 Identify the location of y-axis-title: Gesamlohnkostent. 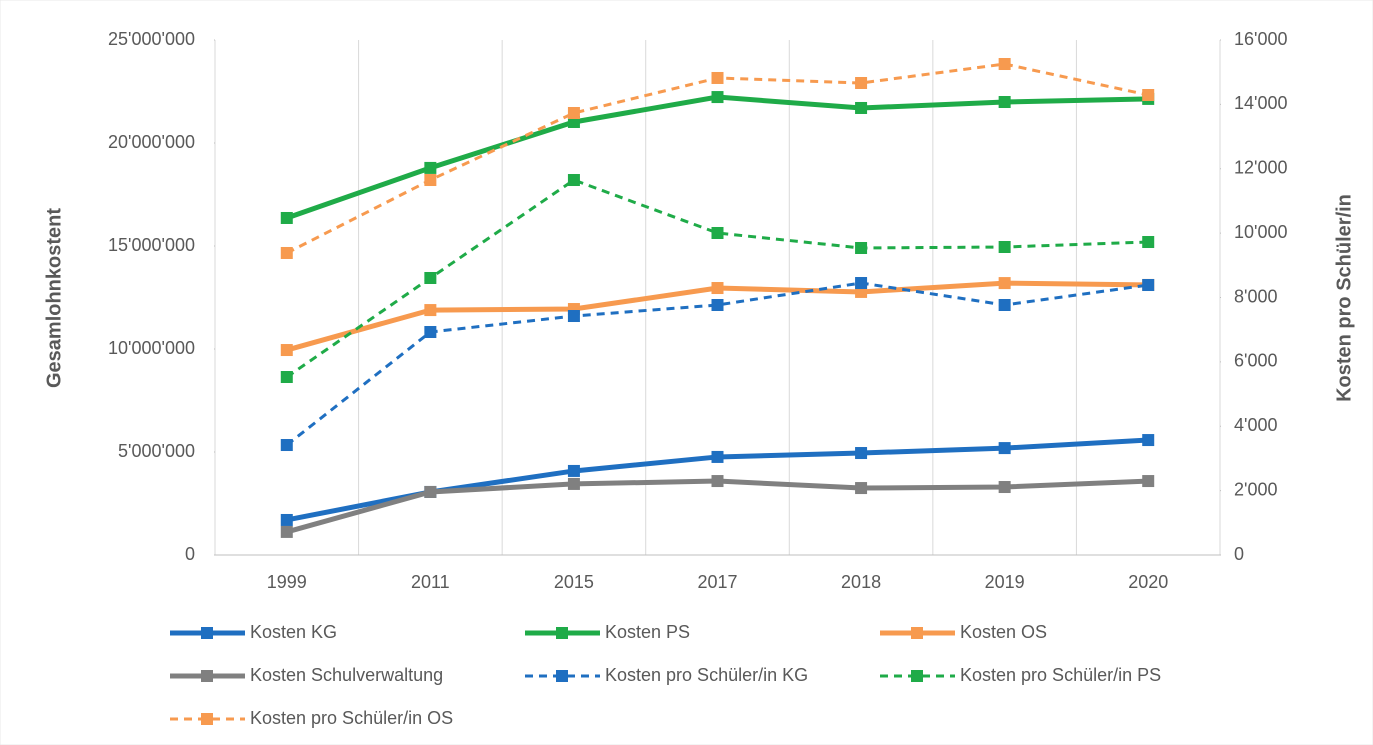
(54, 298).